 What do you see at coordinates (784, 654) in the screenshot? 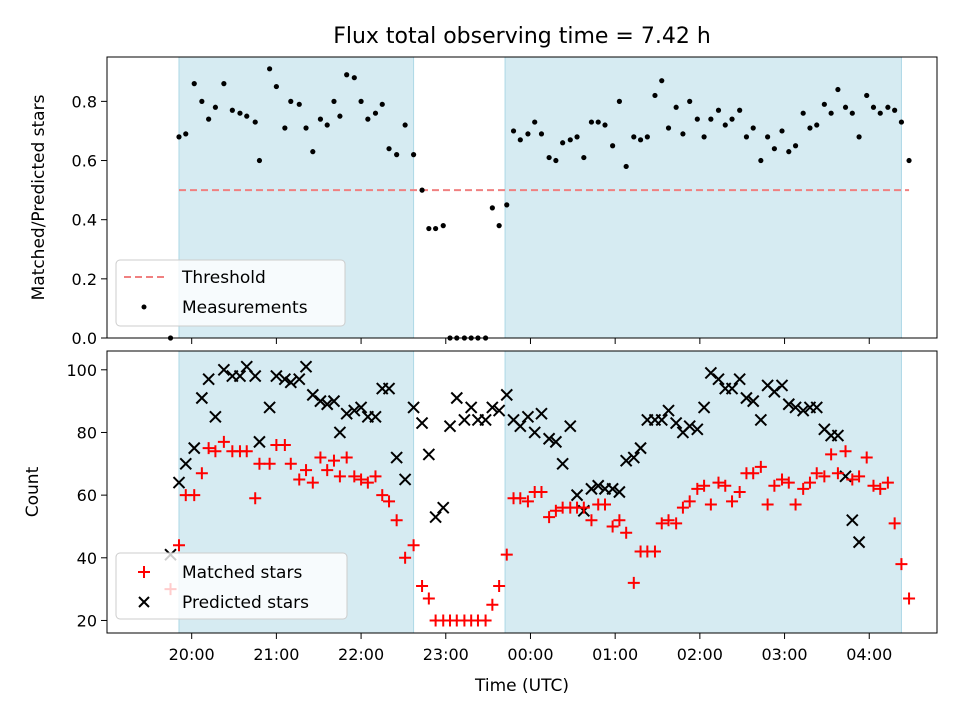
I see `x-tick-label: 03:00` at bounding box center [784, 654].